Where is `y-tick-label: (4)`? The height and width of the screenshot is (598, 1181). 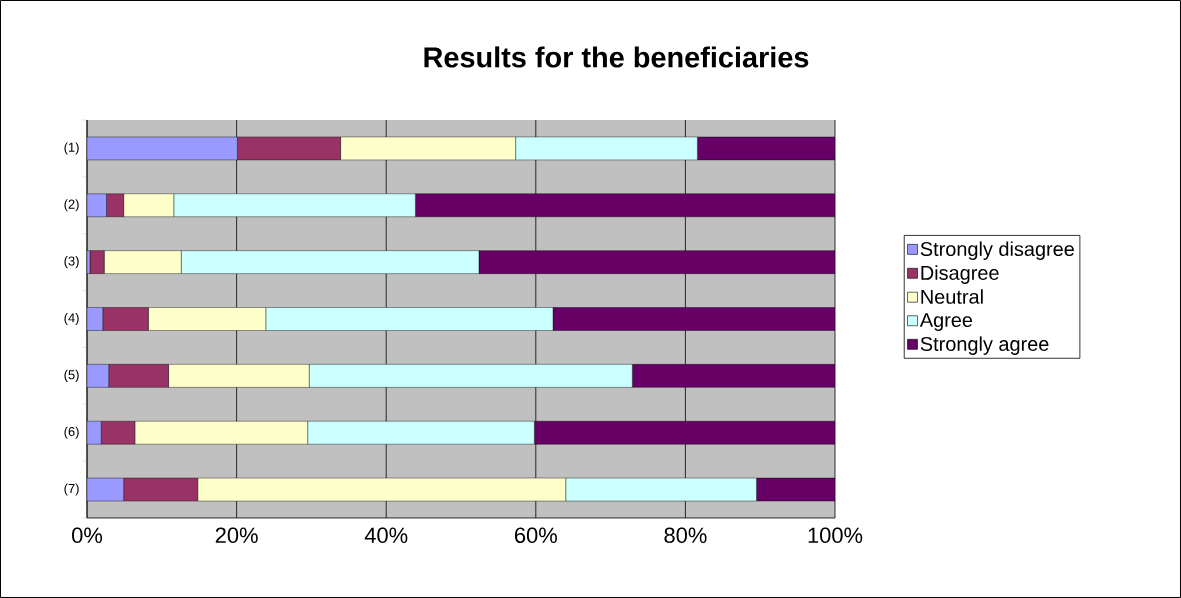 y-tick-label: (4) is located at coordinates (71, 319).